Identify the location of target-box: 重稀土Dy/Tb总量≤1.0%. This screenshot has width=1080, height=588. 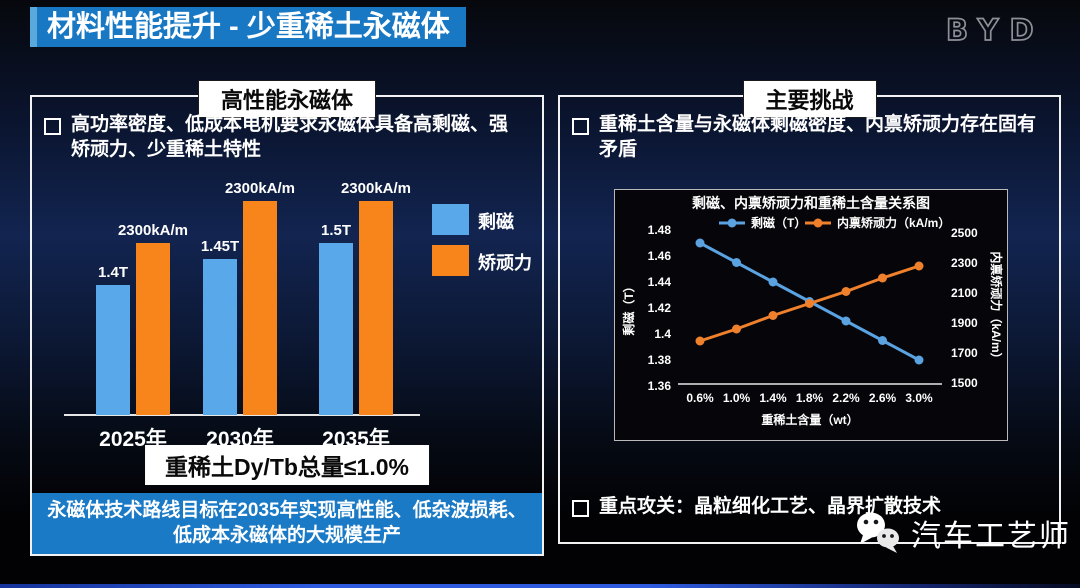
(287, 465).